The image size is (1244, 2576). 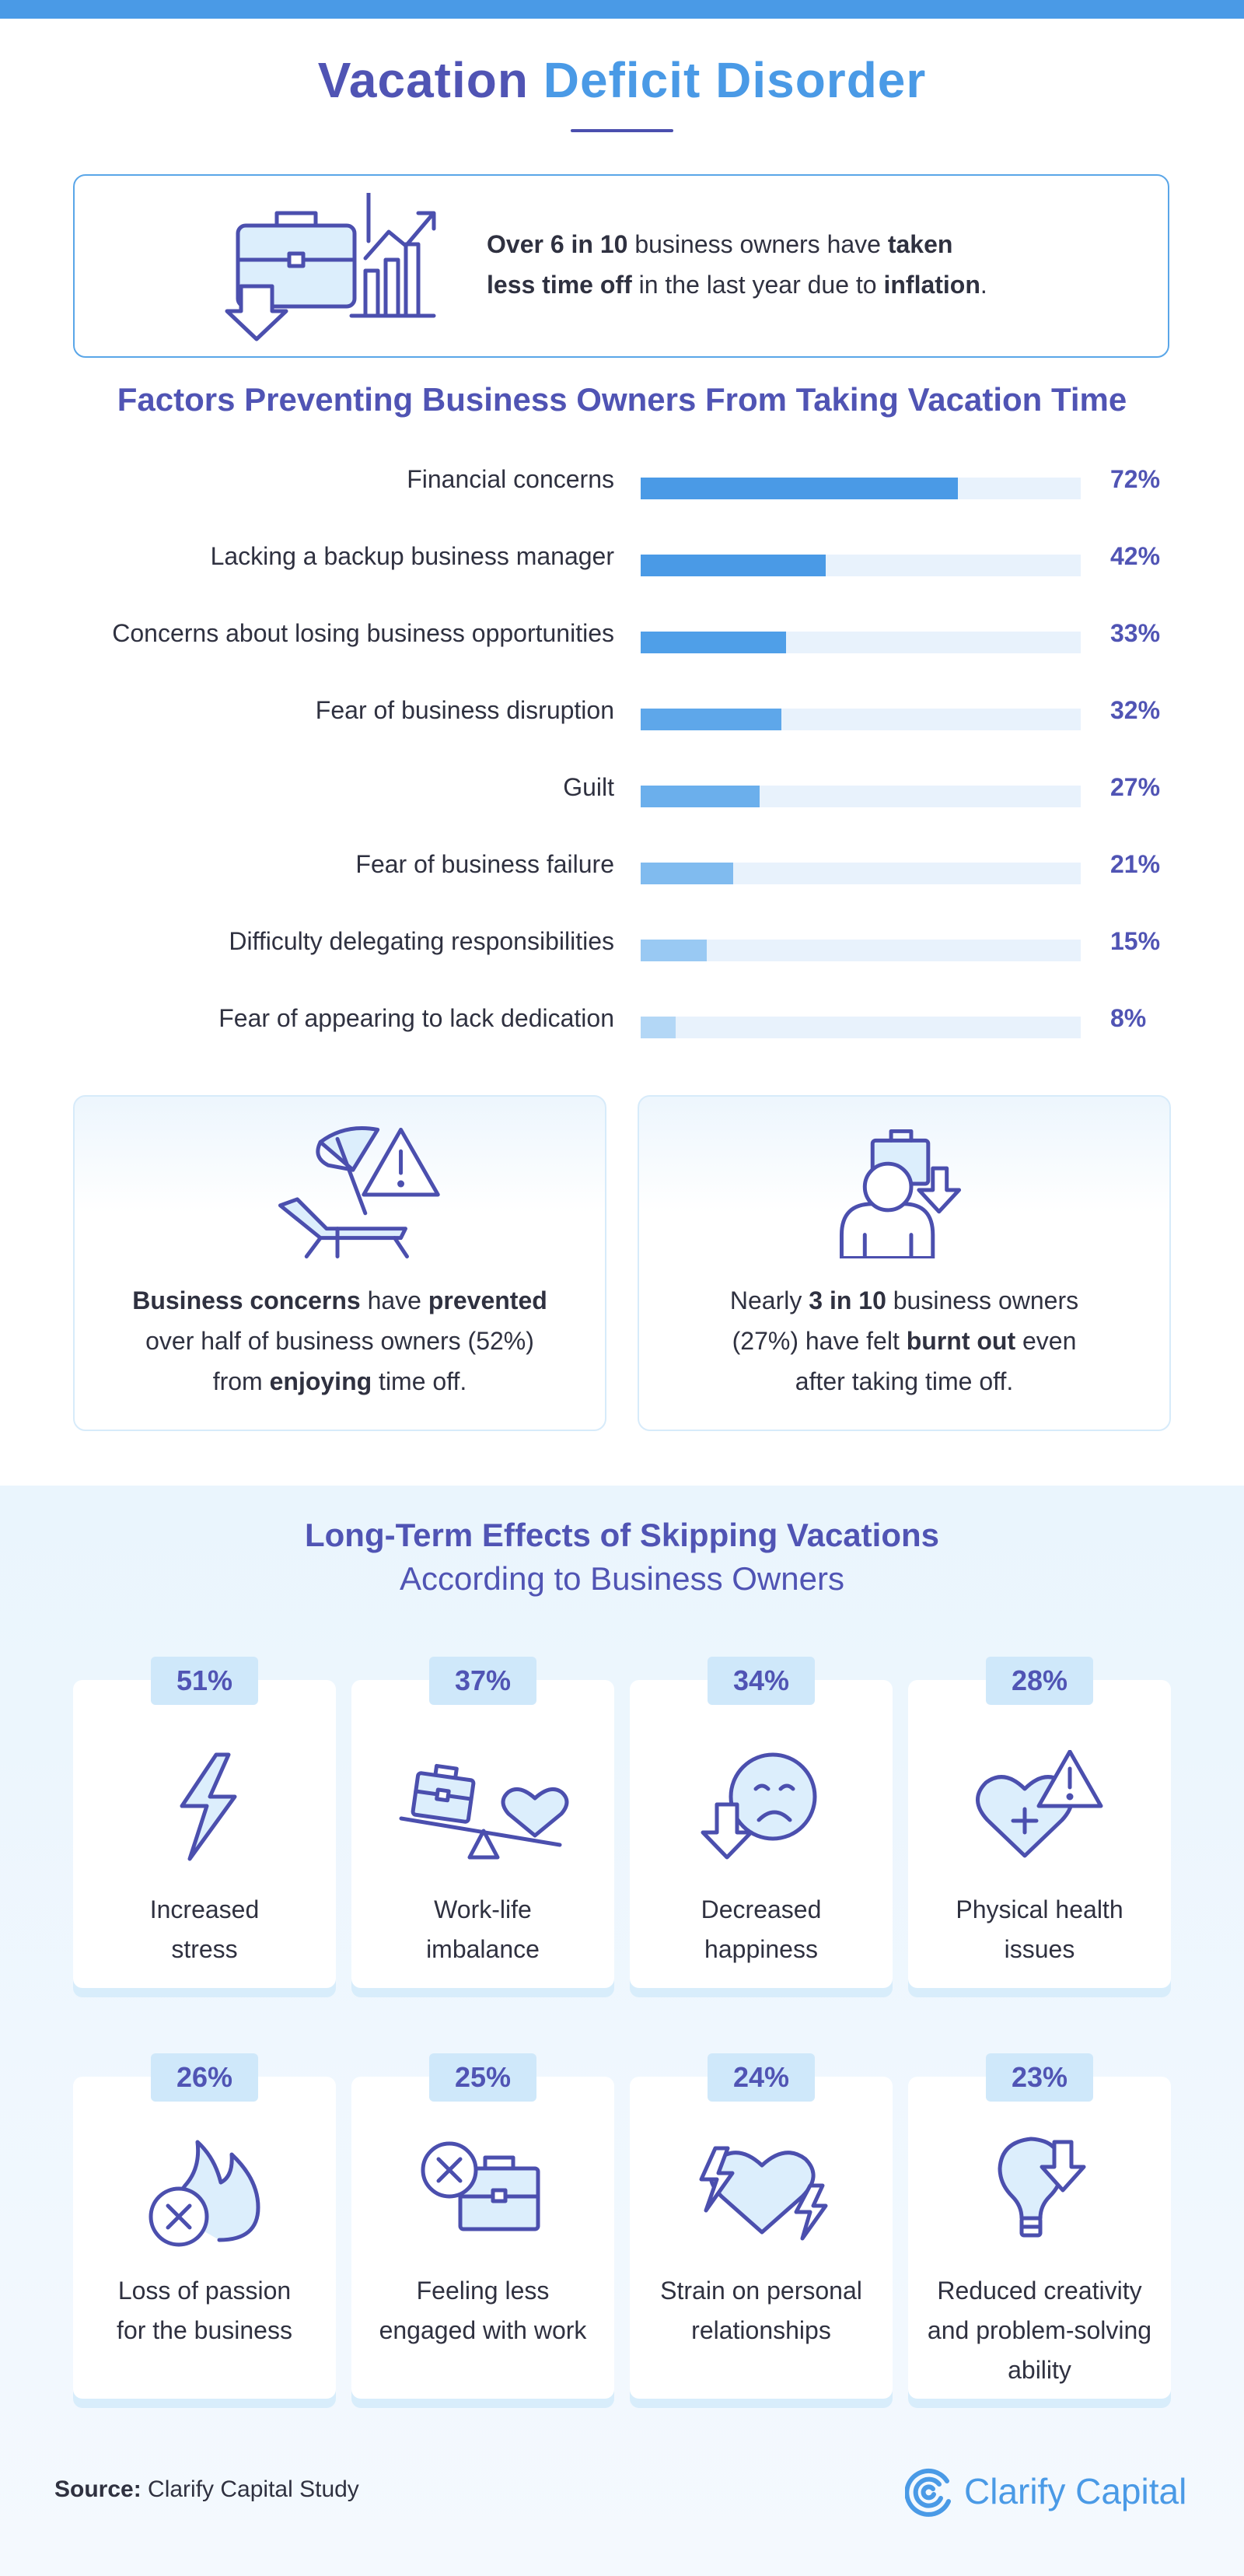 I want to click on beach-chair-warning-icon, so click(x=359, y=1192).